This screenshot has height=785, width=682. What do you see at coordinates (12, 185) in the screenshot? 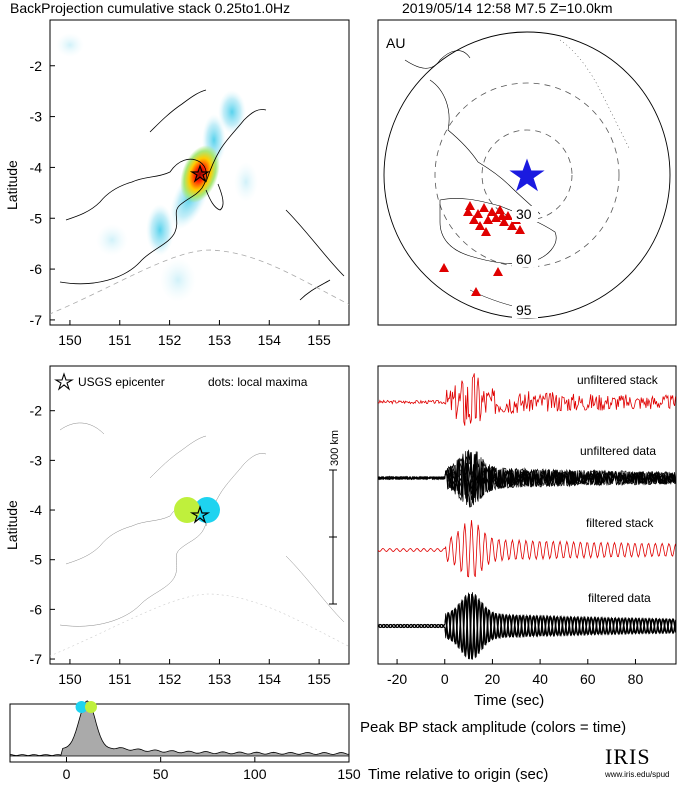
I see `heatmap-ylabel: Latitude` at bounding box center [12, 185].